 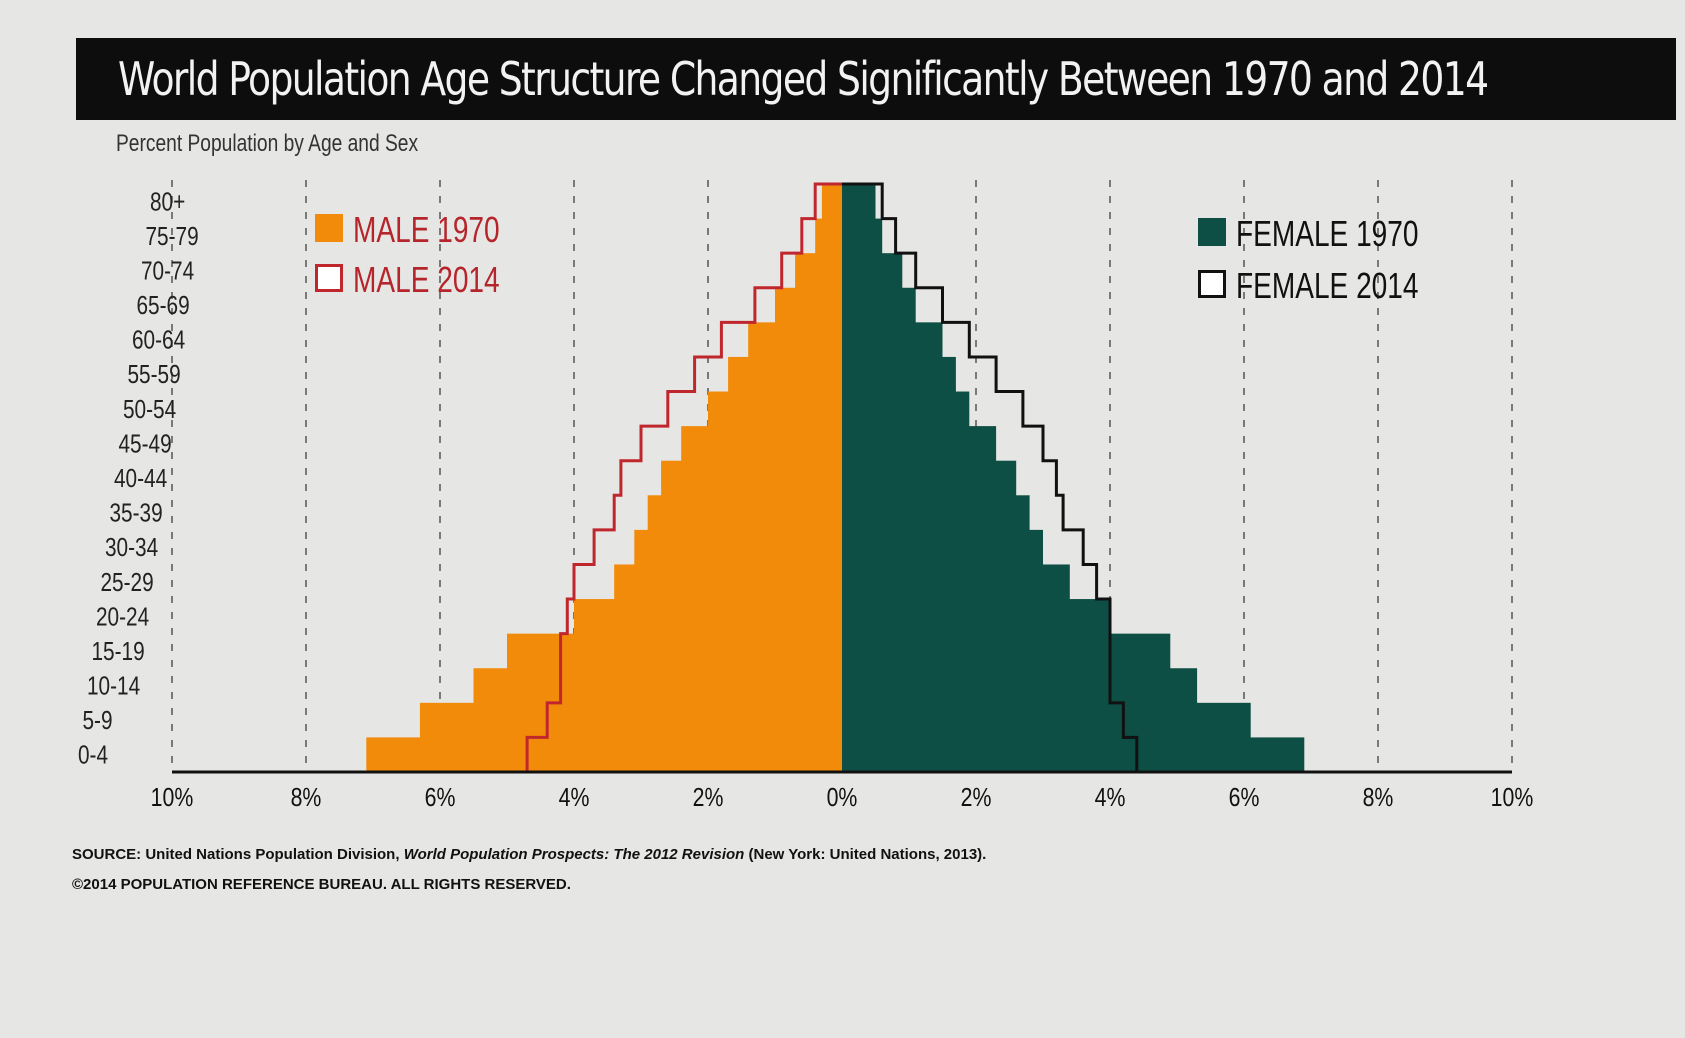 What do you see at coordinates (167, 201) in the screenshot?
I see `y-tick-label: 80+` at bounding box center [167, 201].